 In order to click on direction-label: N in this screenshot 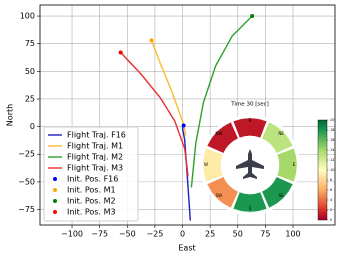, I will do `click(250, 120)`.